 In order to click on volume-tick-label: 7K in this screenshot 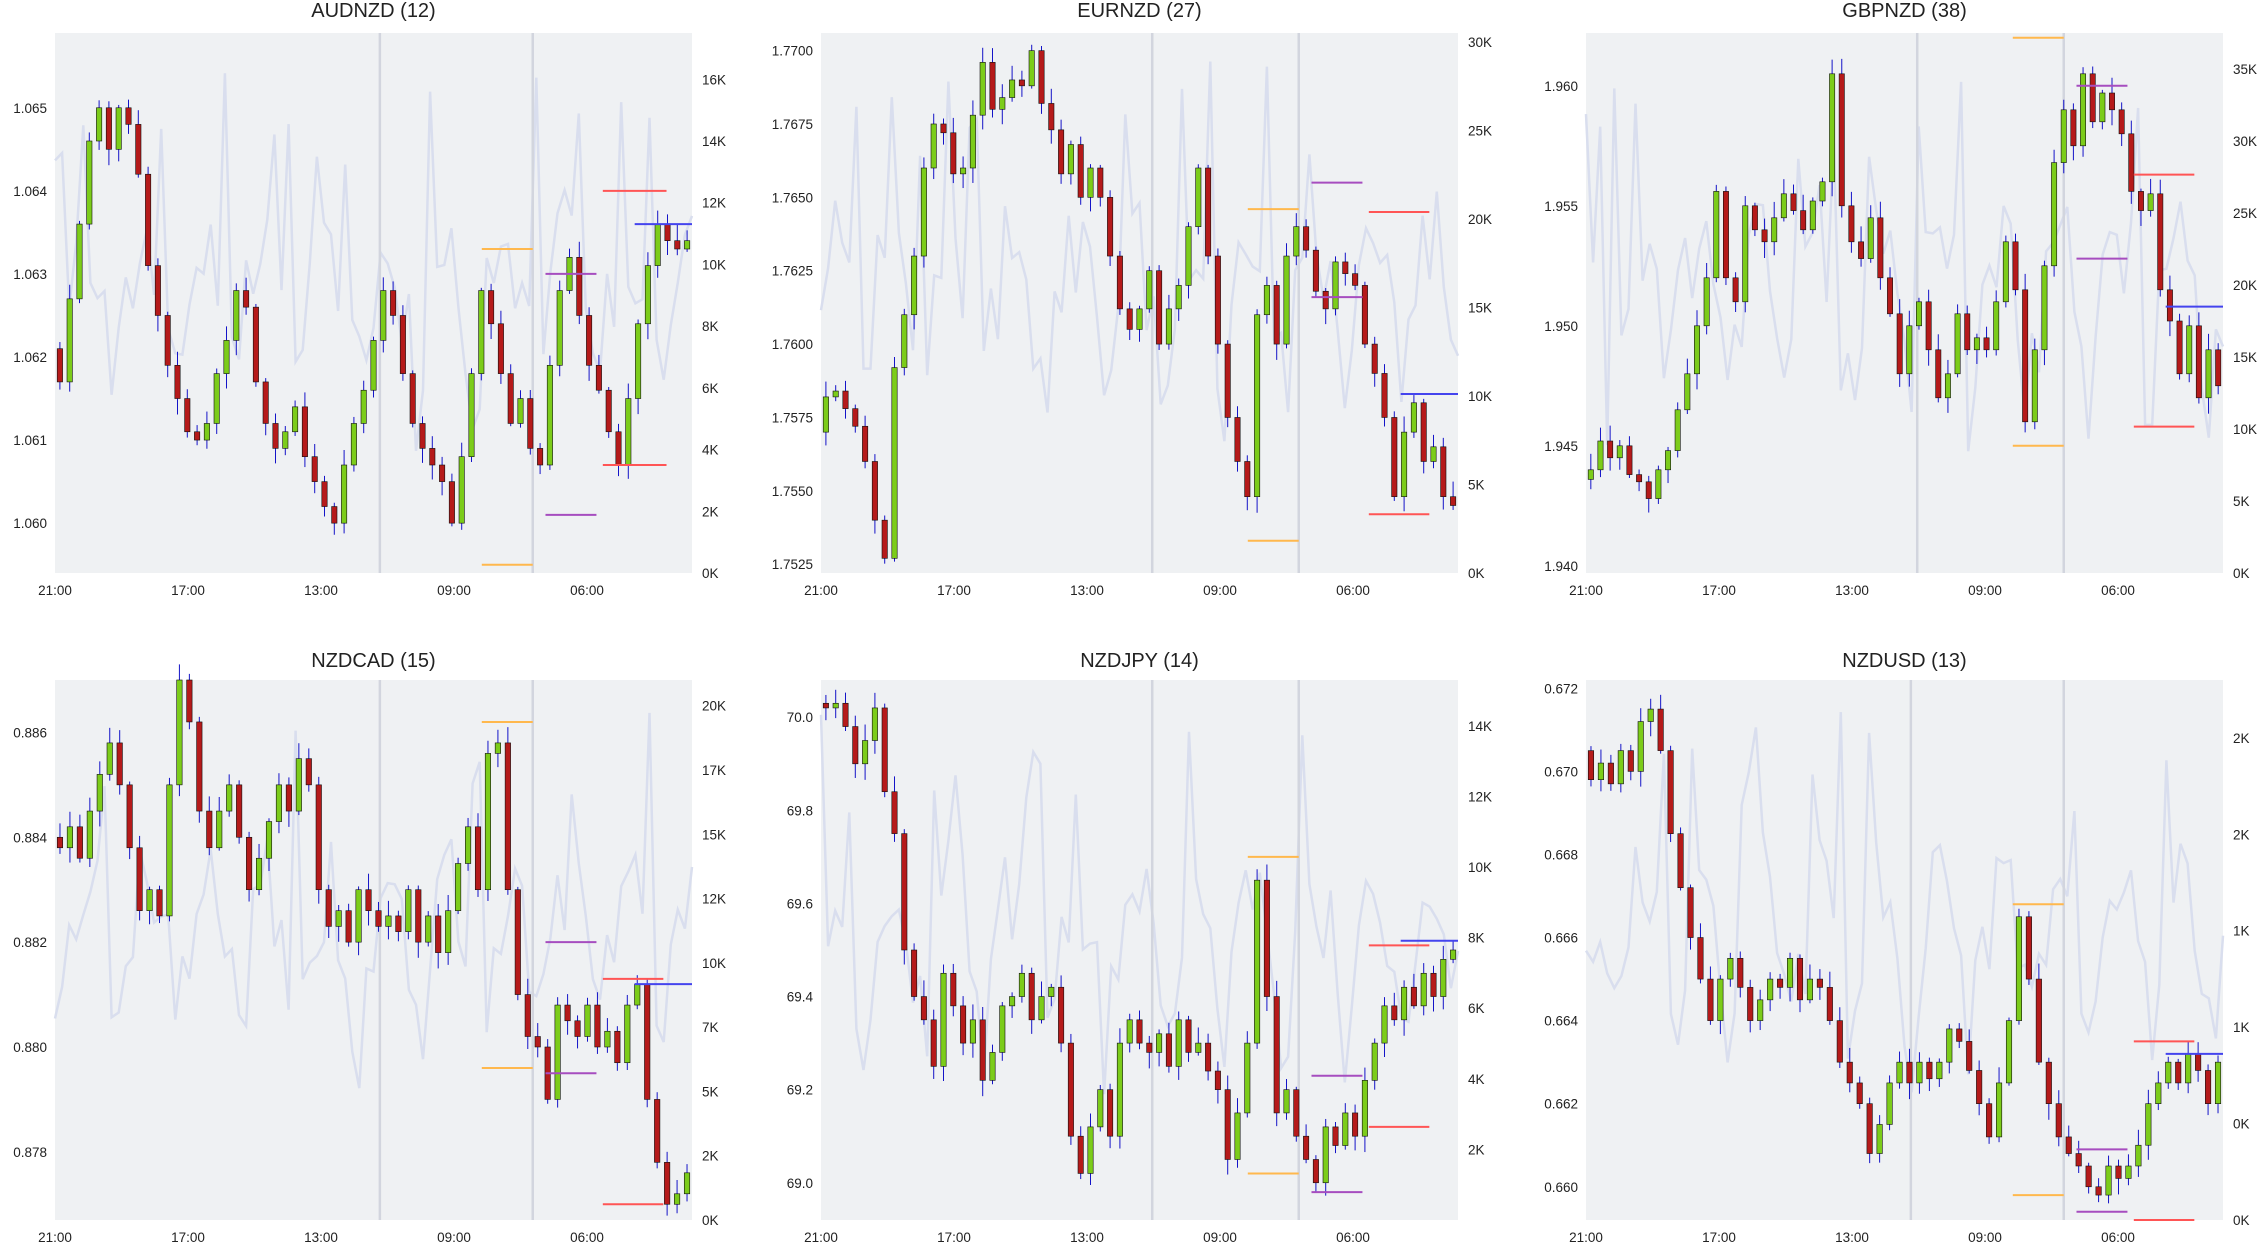, I will do `click(710, 1027)`.